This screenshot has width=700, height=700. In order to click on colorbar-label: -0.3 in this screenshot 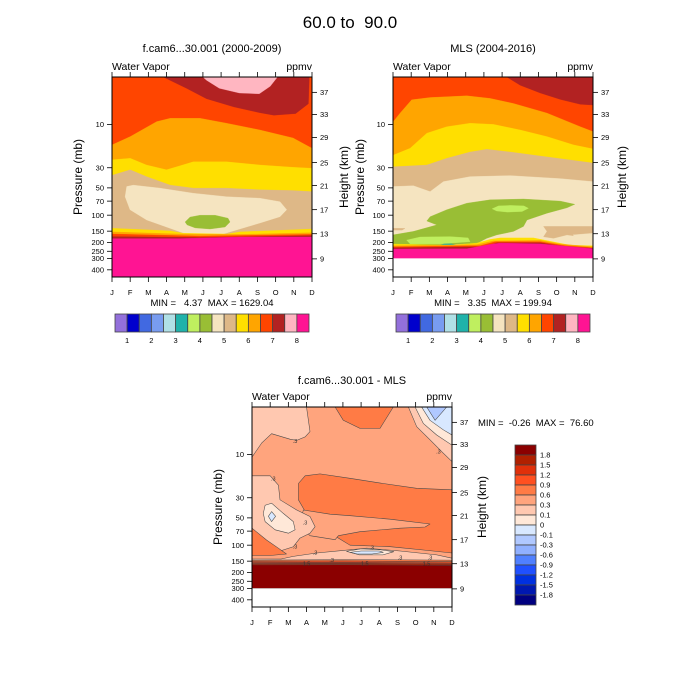, I will do `click(546, 545)`.